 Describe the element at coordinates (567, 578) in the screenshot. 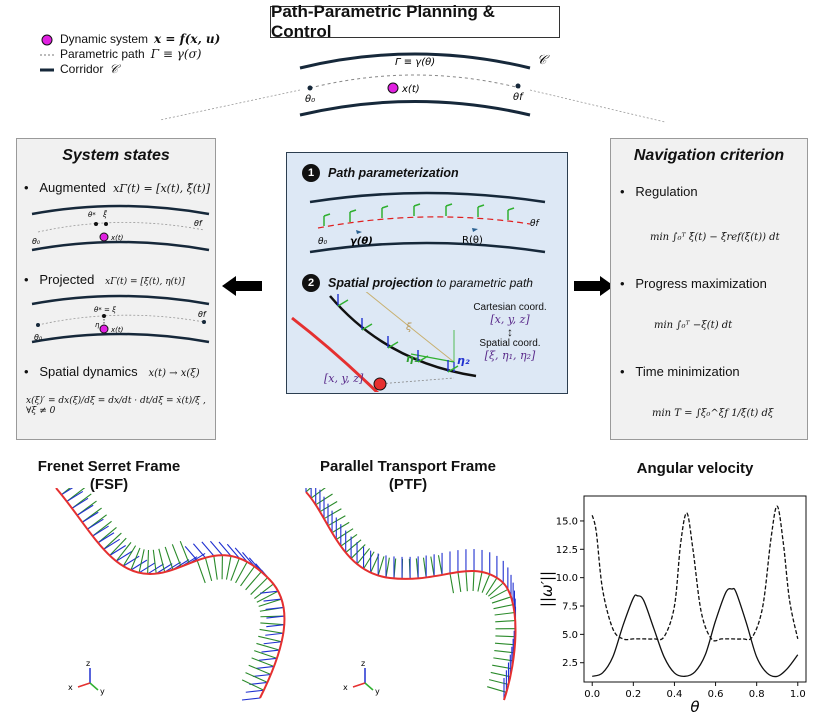

I see `y-tick-label: 10.0` at that location.